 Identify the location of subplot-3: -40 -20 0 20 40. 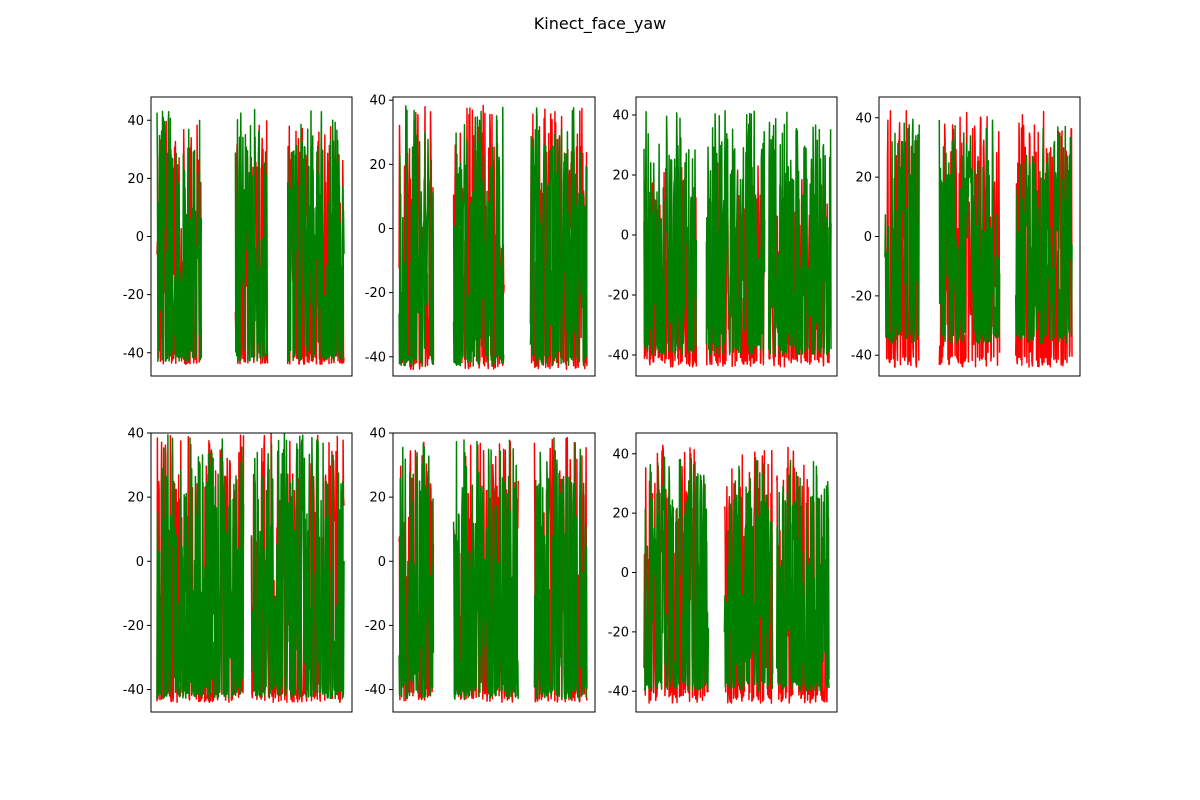
(723, 236).